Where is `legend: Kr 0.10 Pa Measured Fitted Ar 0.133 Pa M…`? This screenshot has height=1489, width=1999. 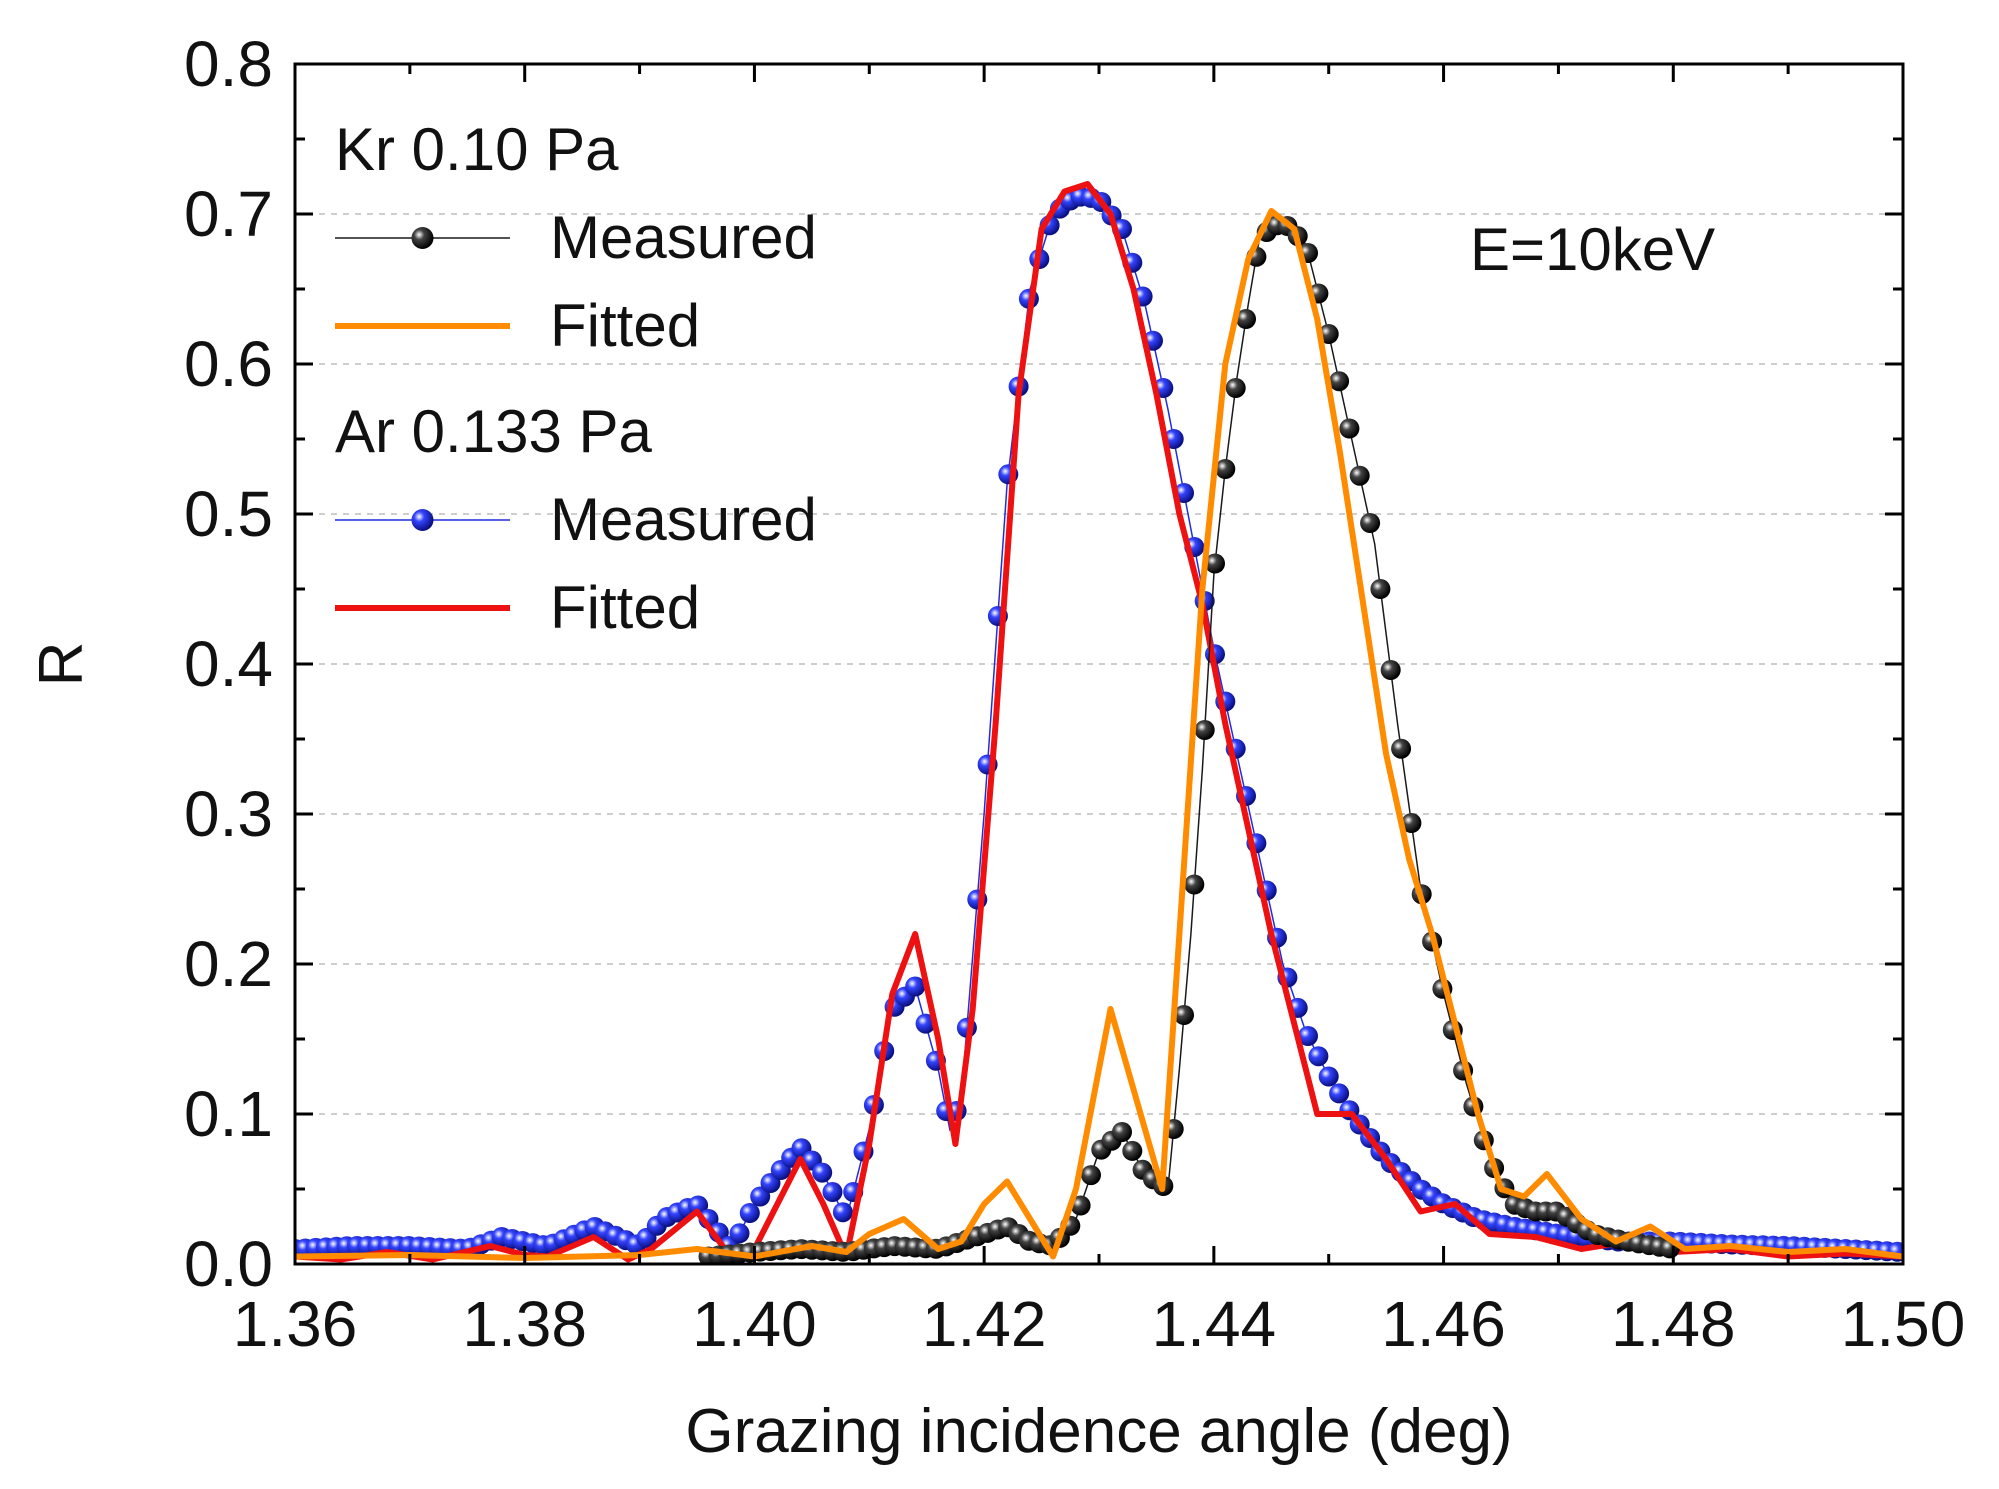
legend: Kr 0.10 Pa Measured Fitted Ar 0.133 Pa M… is located at coordinates (576, 378).